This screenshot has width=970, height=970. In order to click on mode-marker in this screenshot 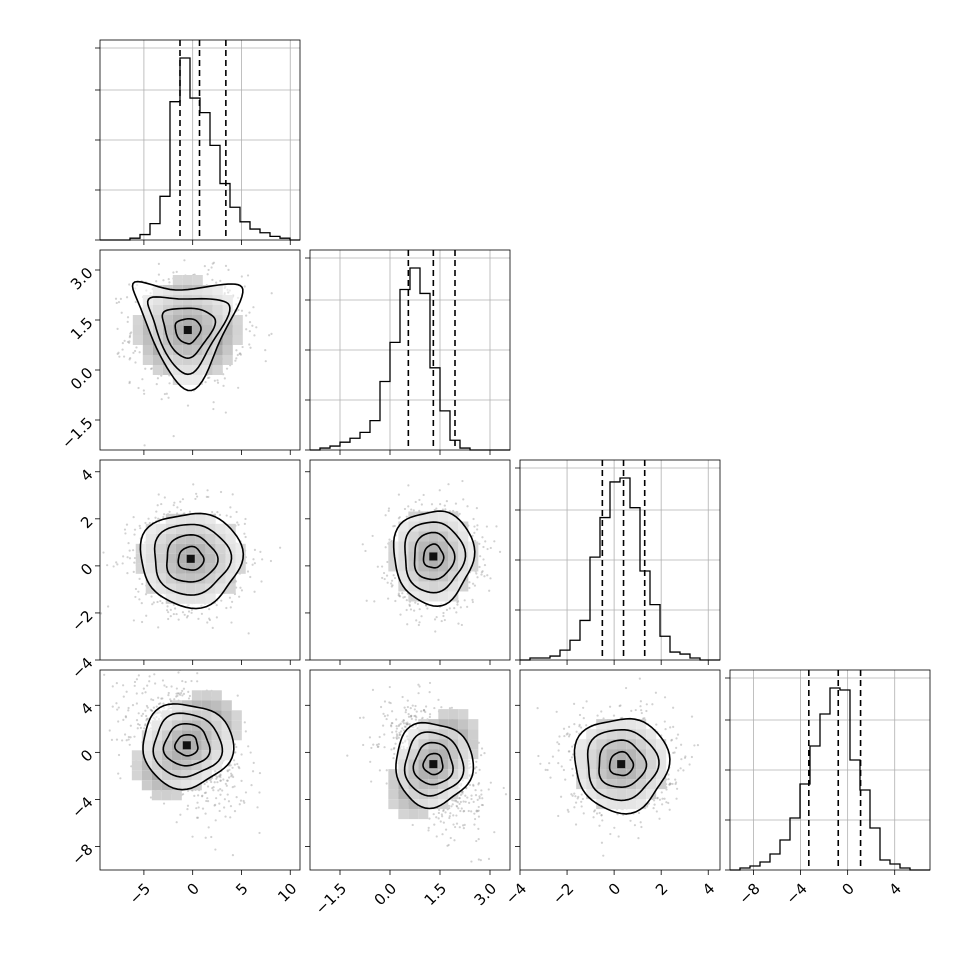, I will do `click(186, 745)`.